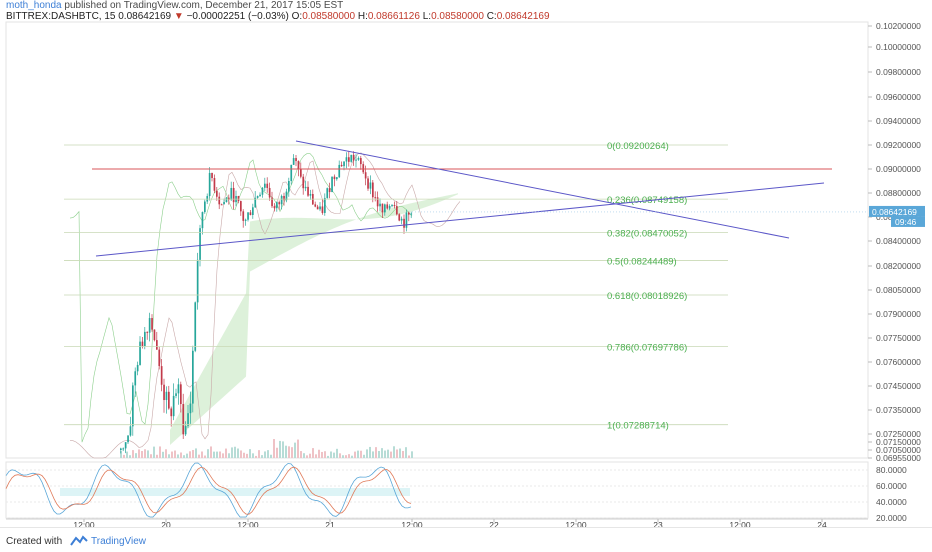  What do you see at coordinates (79, 543) in the screenshot?
I see `tradingview-logo-icon` at bounding box center [79, 543].